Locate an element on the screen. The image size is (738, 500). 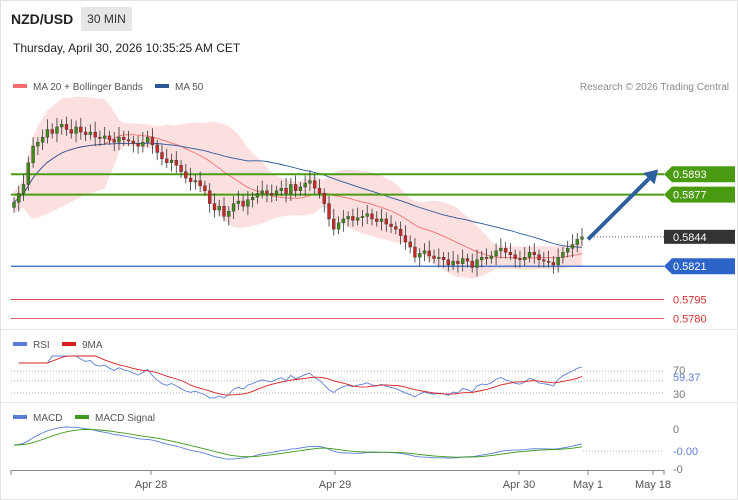
x-tick-label: May 18 is located at coordinates (653, 485).